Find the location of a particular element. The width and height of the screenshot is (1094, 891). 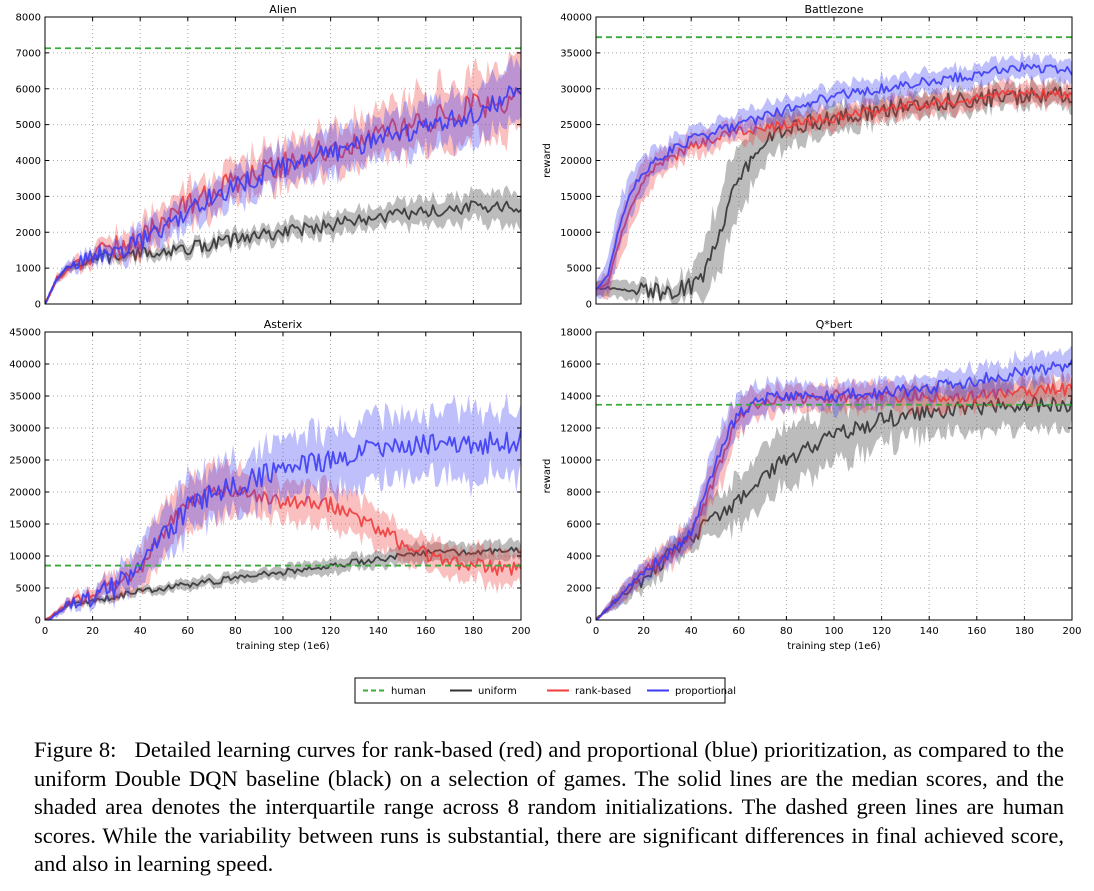

x-tick-label: 120 is located at coordinates (881, 631).